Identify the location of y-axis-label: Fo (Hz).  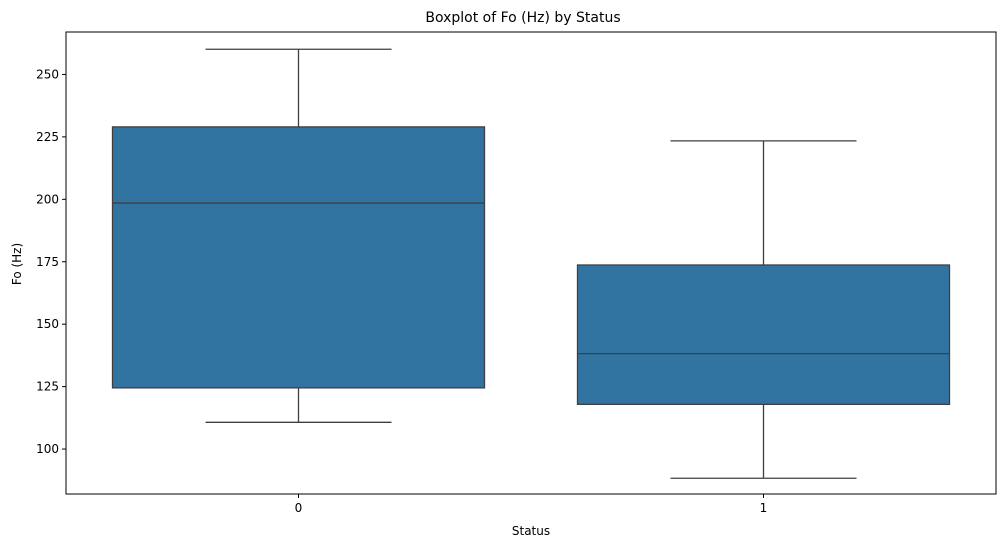
(17, 264).